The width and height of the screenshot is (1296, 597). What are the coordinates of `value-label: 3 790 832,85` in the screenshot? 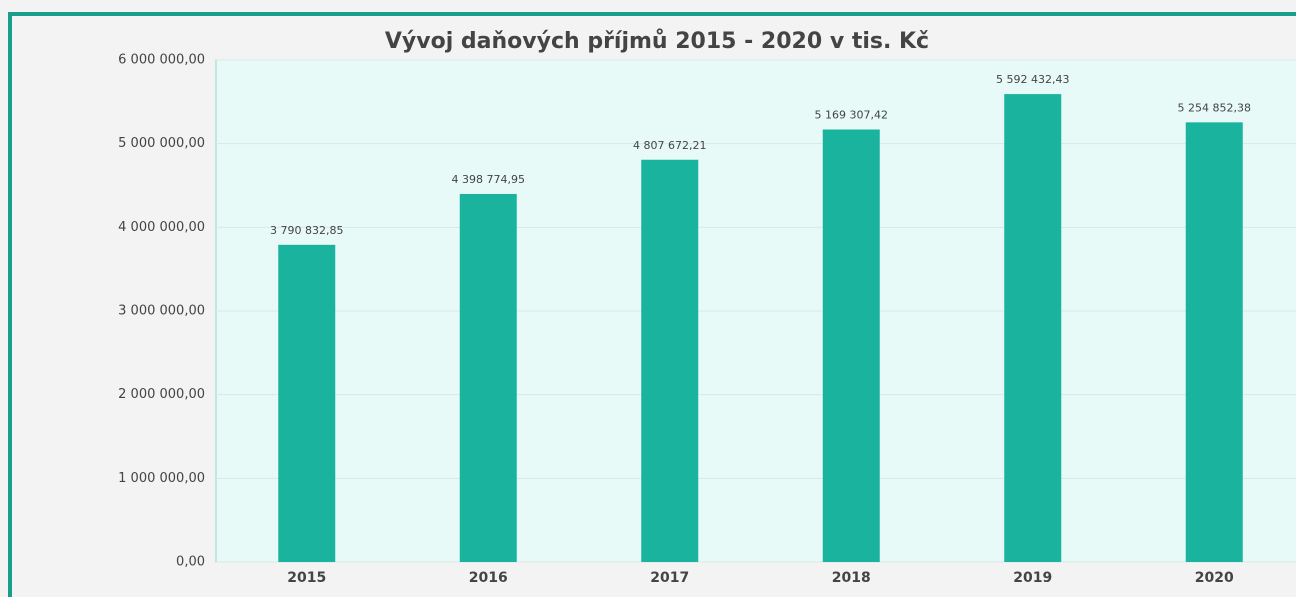 It's located at (306, 230).